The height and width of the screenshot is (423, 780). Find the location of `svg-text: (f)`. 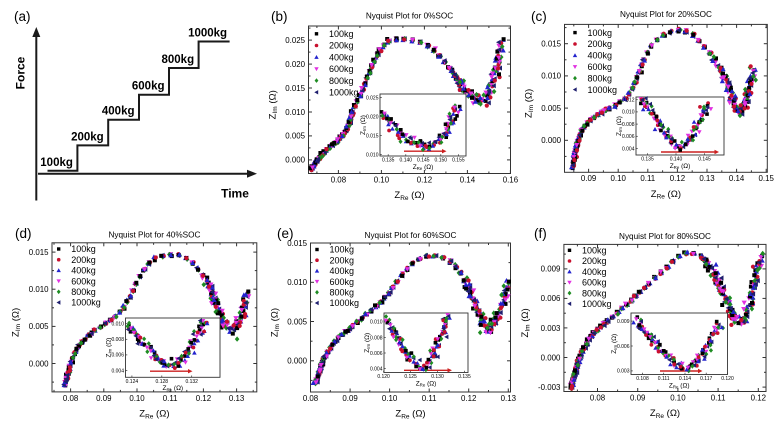

svg-text: (f) is located at coordinates (540, 233).